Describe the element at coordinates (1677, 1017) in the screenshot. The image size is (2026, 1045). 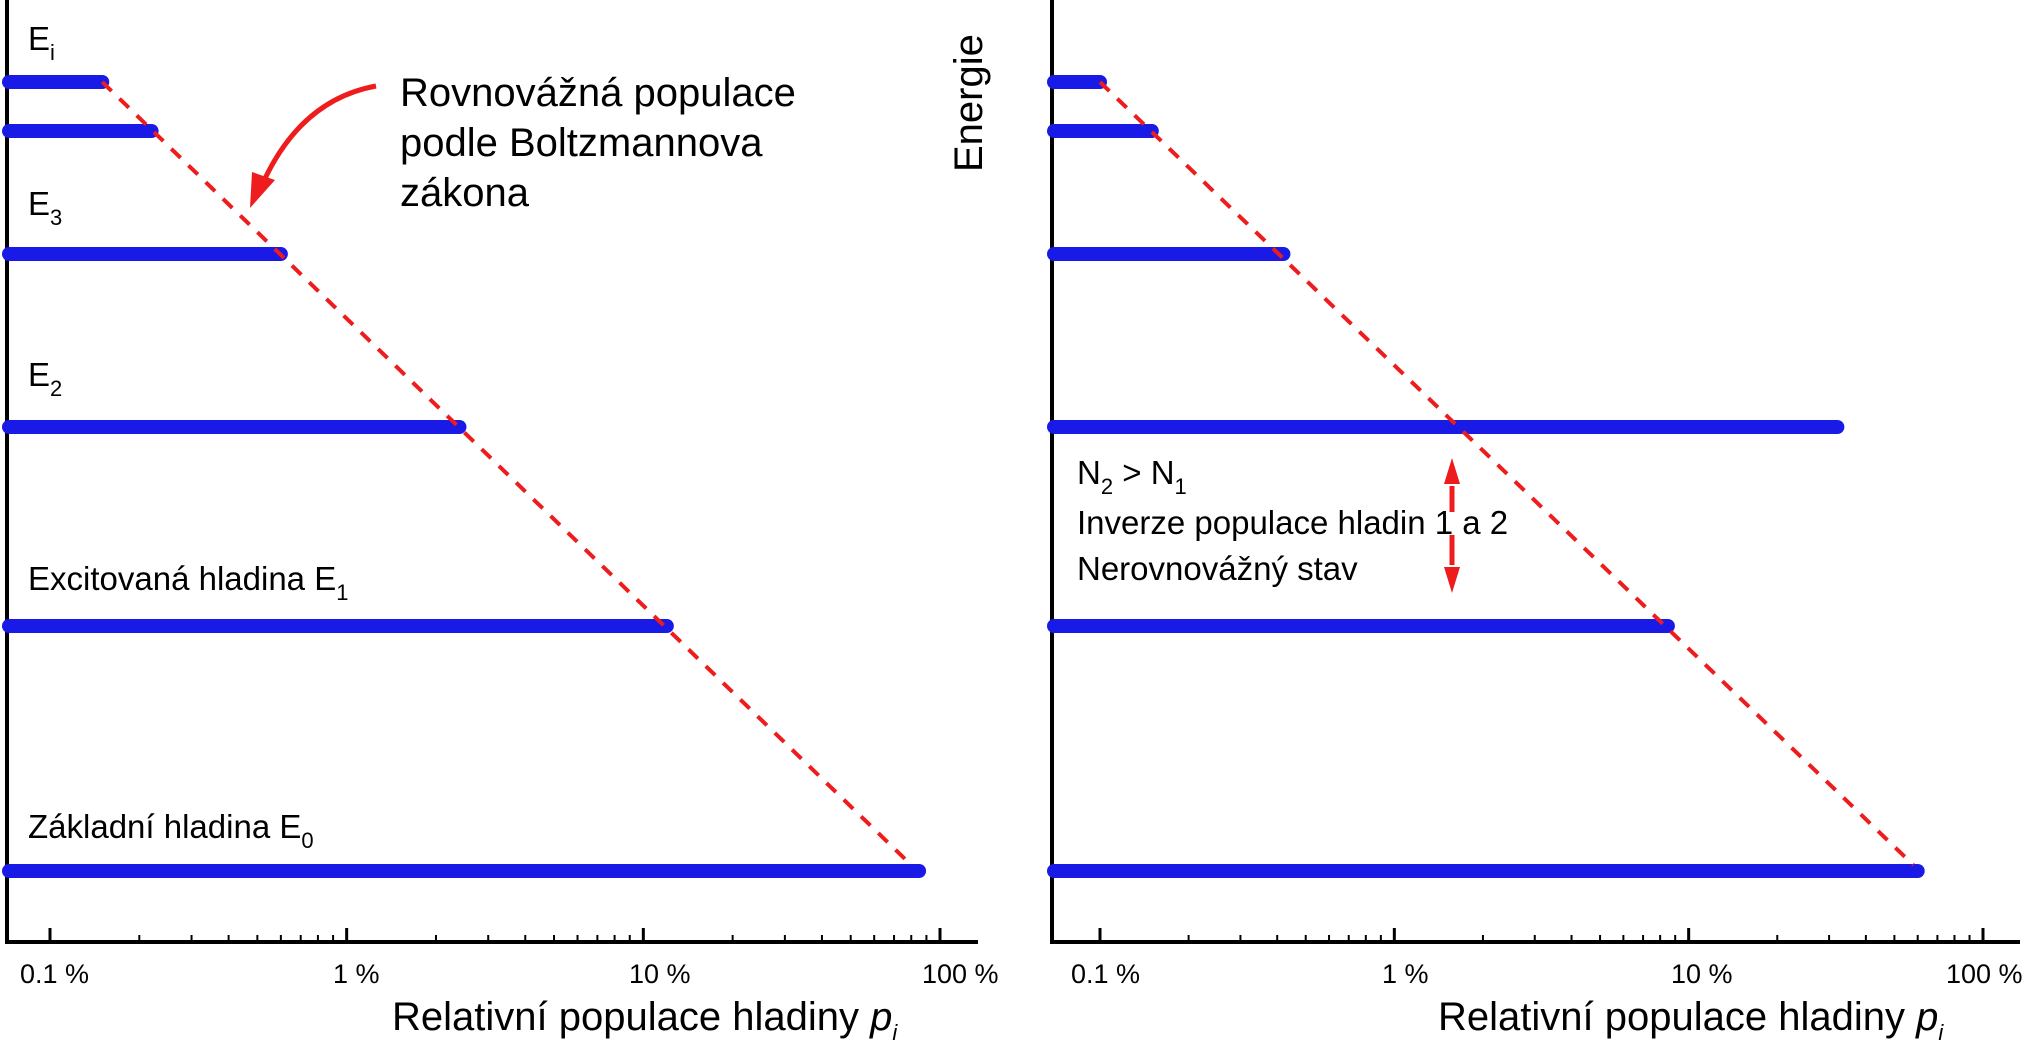
I see `right-x-axis-label-text: Relativní populace hladiny` at that location.